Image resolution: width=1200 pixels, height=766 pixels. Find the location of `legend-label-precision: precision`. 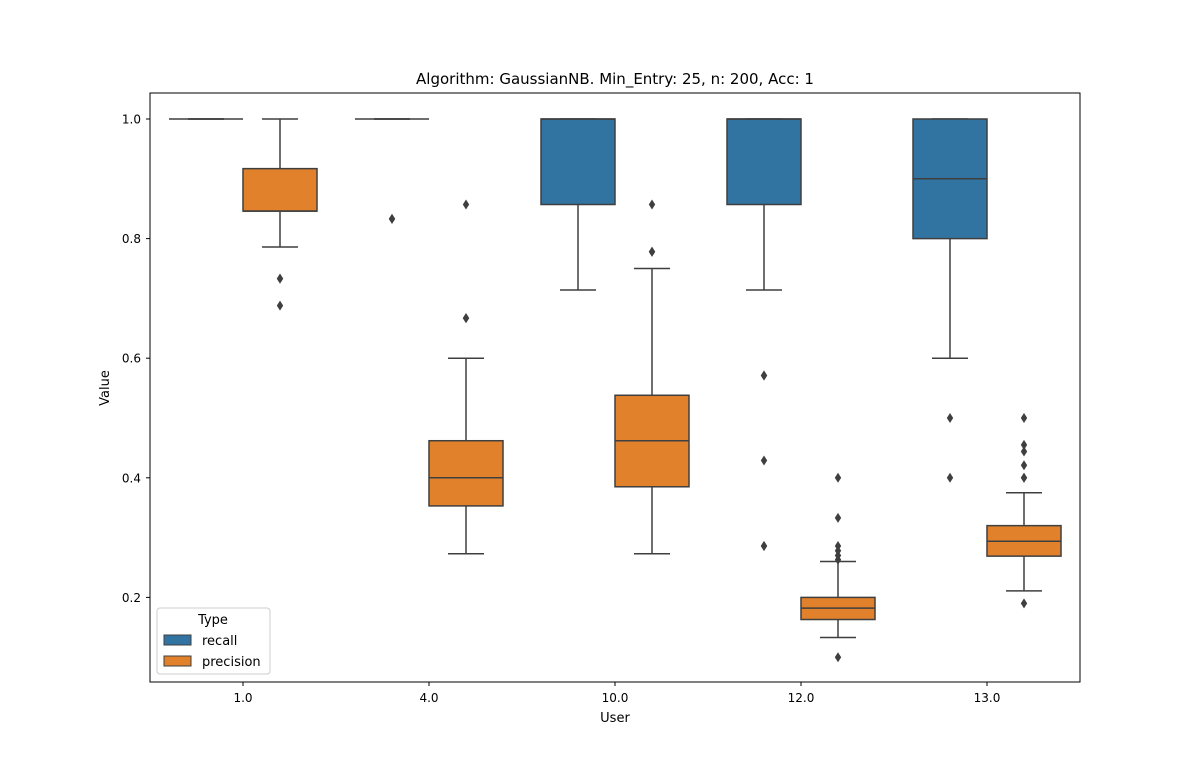

legend-label-precision: precision is located at coordinates (231, 662).